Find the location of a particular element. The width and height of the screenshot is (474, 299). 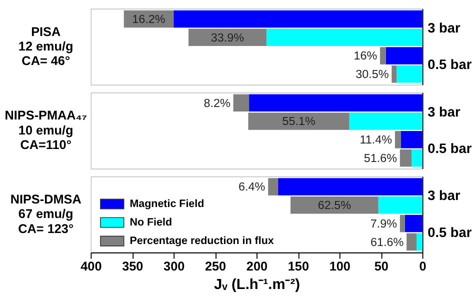

text: CA=110° is located at coordinates (46, 145).